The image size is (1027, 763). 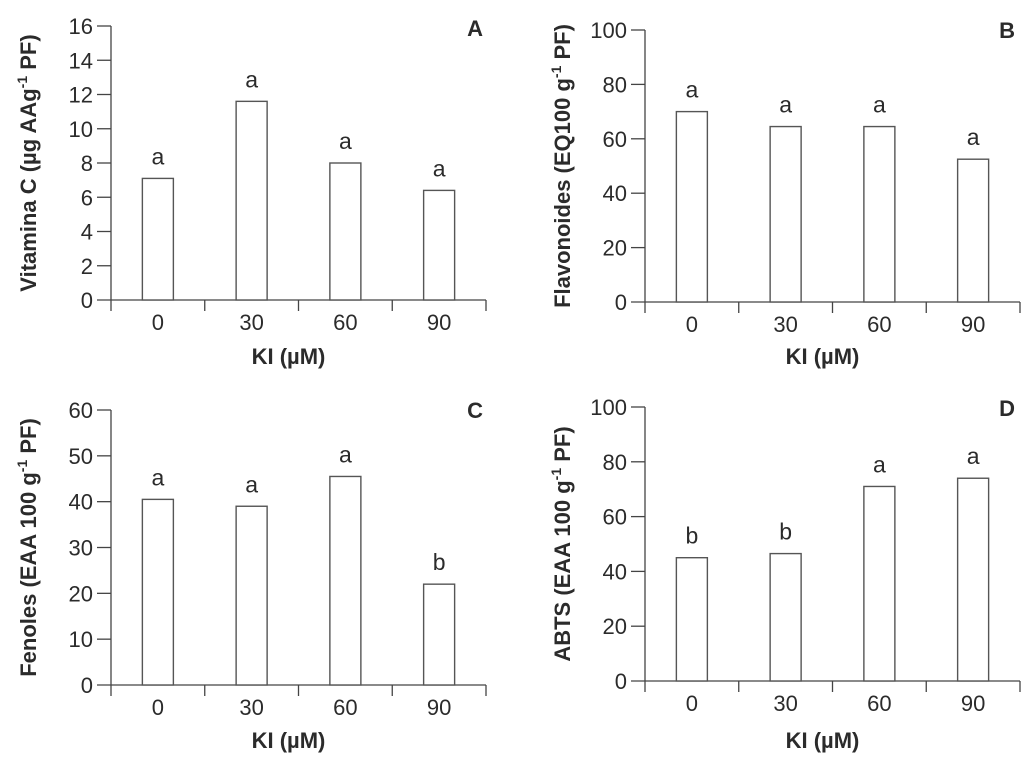 I want to click on y-tick-label: 8, so click(x=87, y=163).